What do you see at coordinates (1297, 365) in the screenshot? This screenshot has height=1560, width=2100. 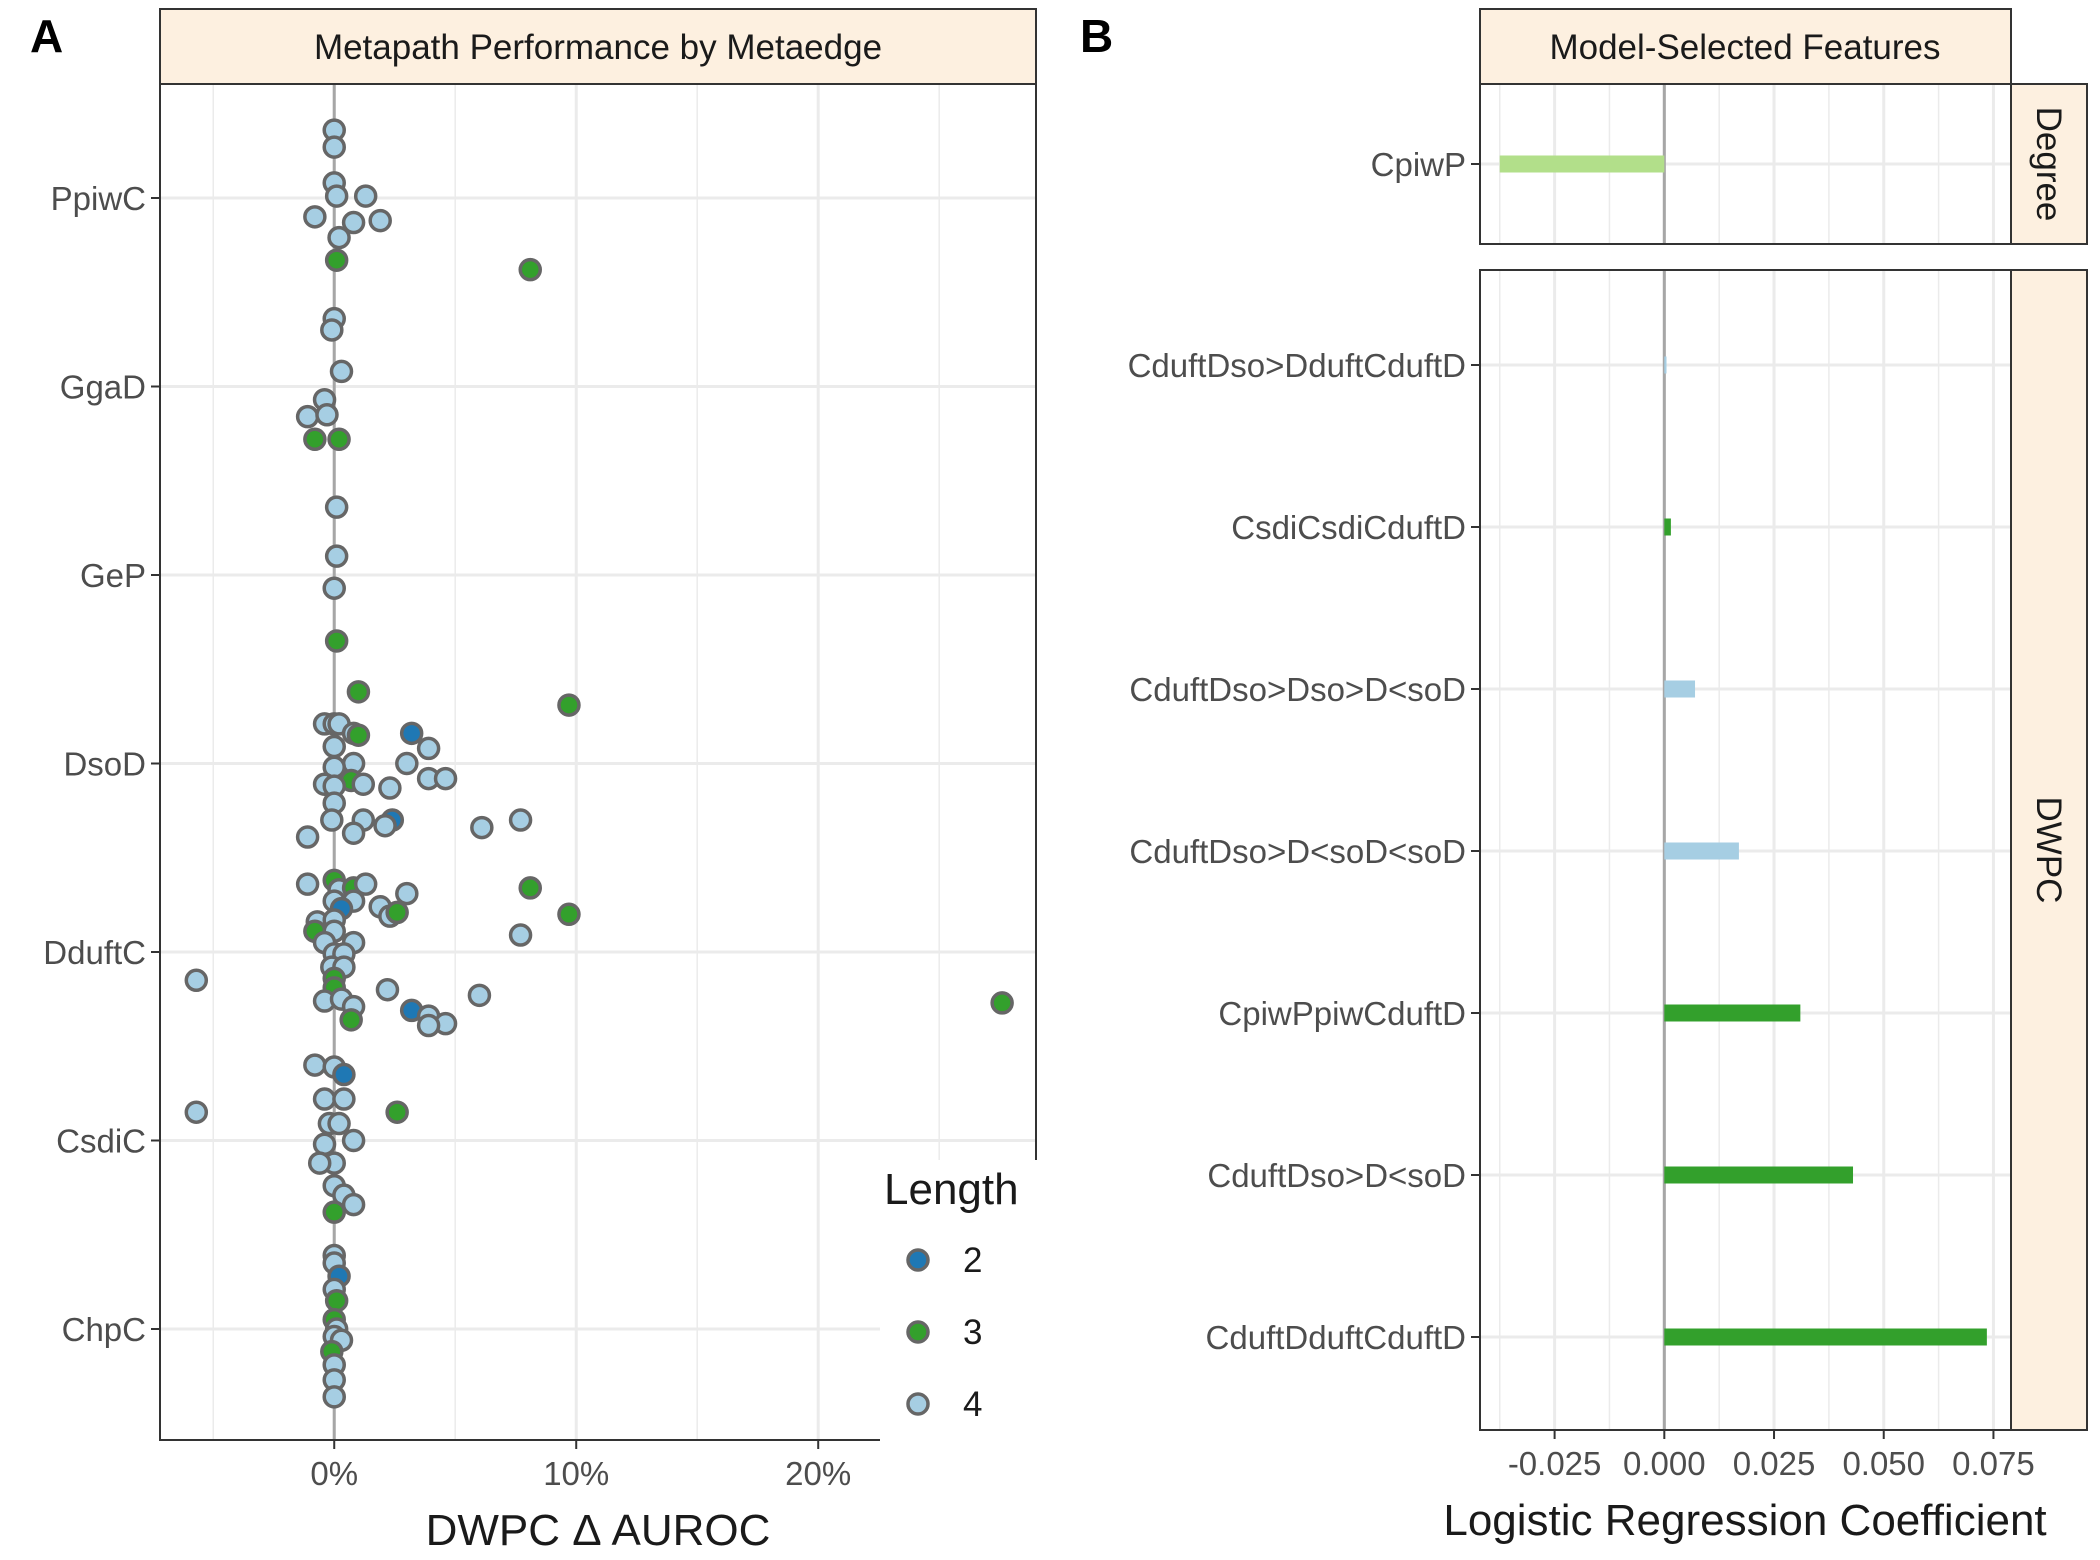 I see `b-y-tick-label: CduftDso>DduftCduftD` at bounding box center [1297, 365].